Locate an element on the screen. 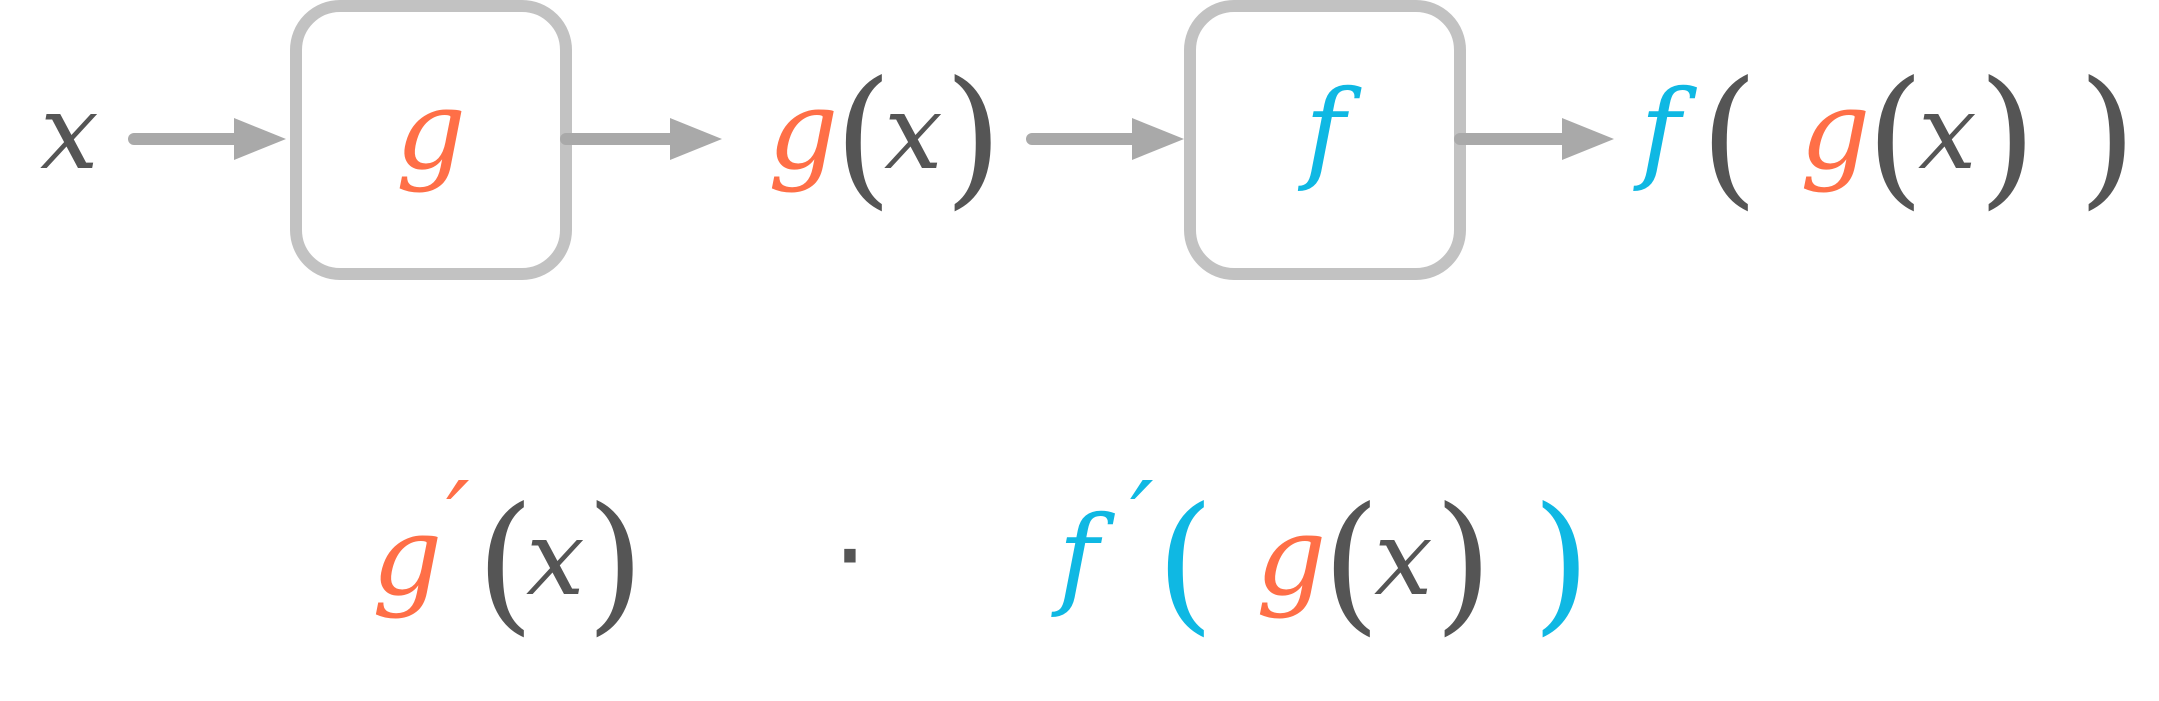 The width and height of the screenshot is (2159, 701). expr-f-prime-of-g-of-x-g: g is located at coordinates (1291, 556).